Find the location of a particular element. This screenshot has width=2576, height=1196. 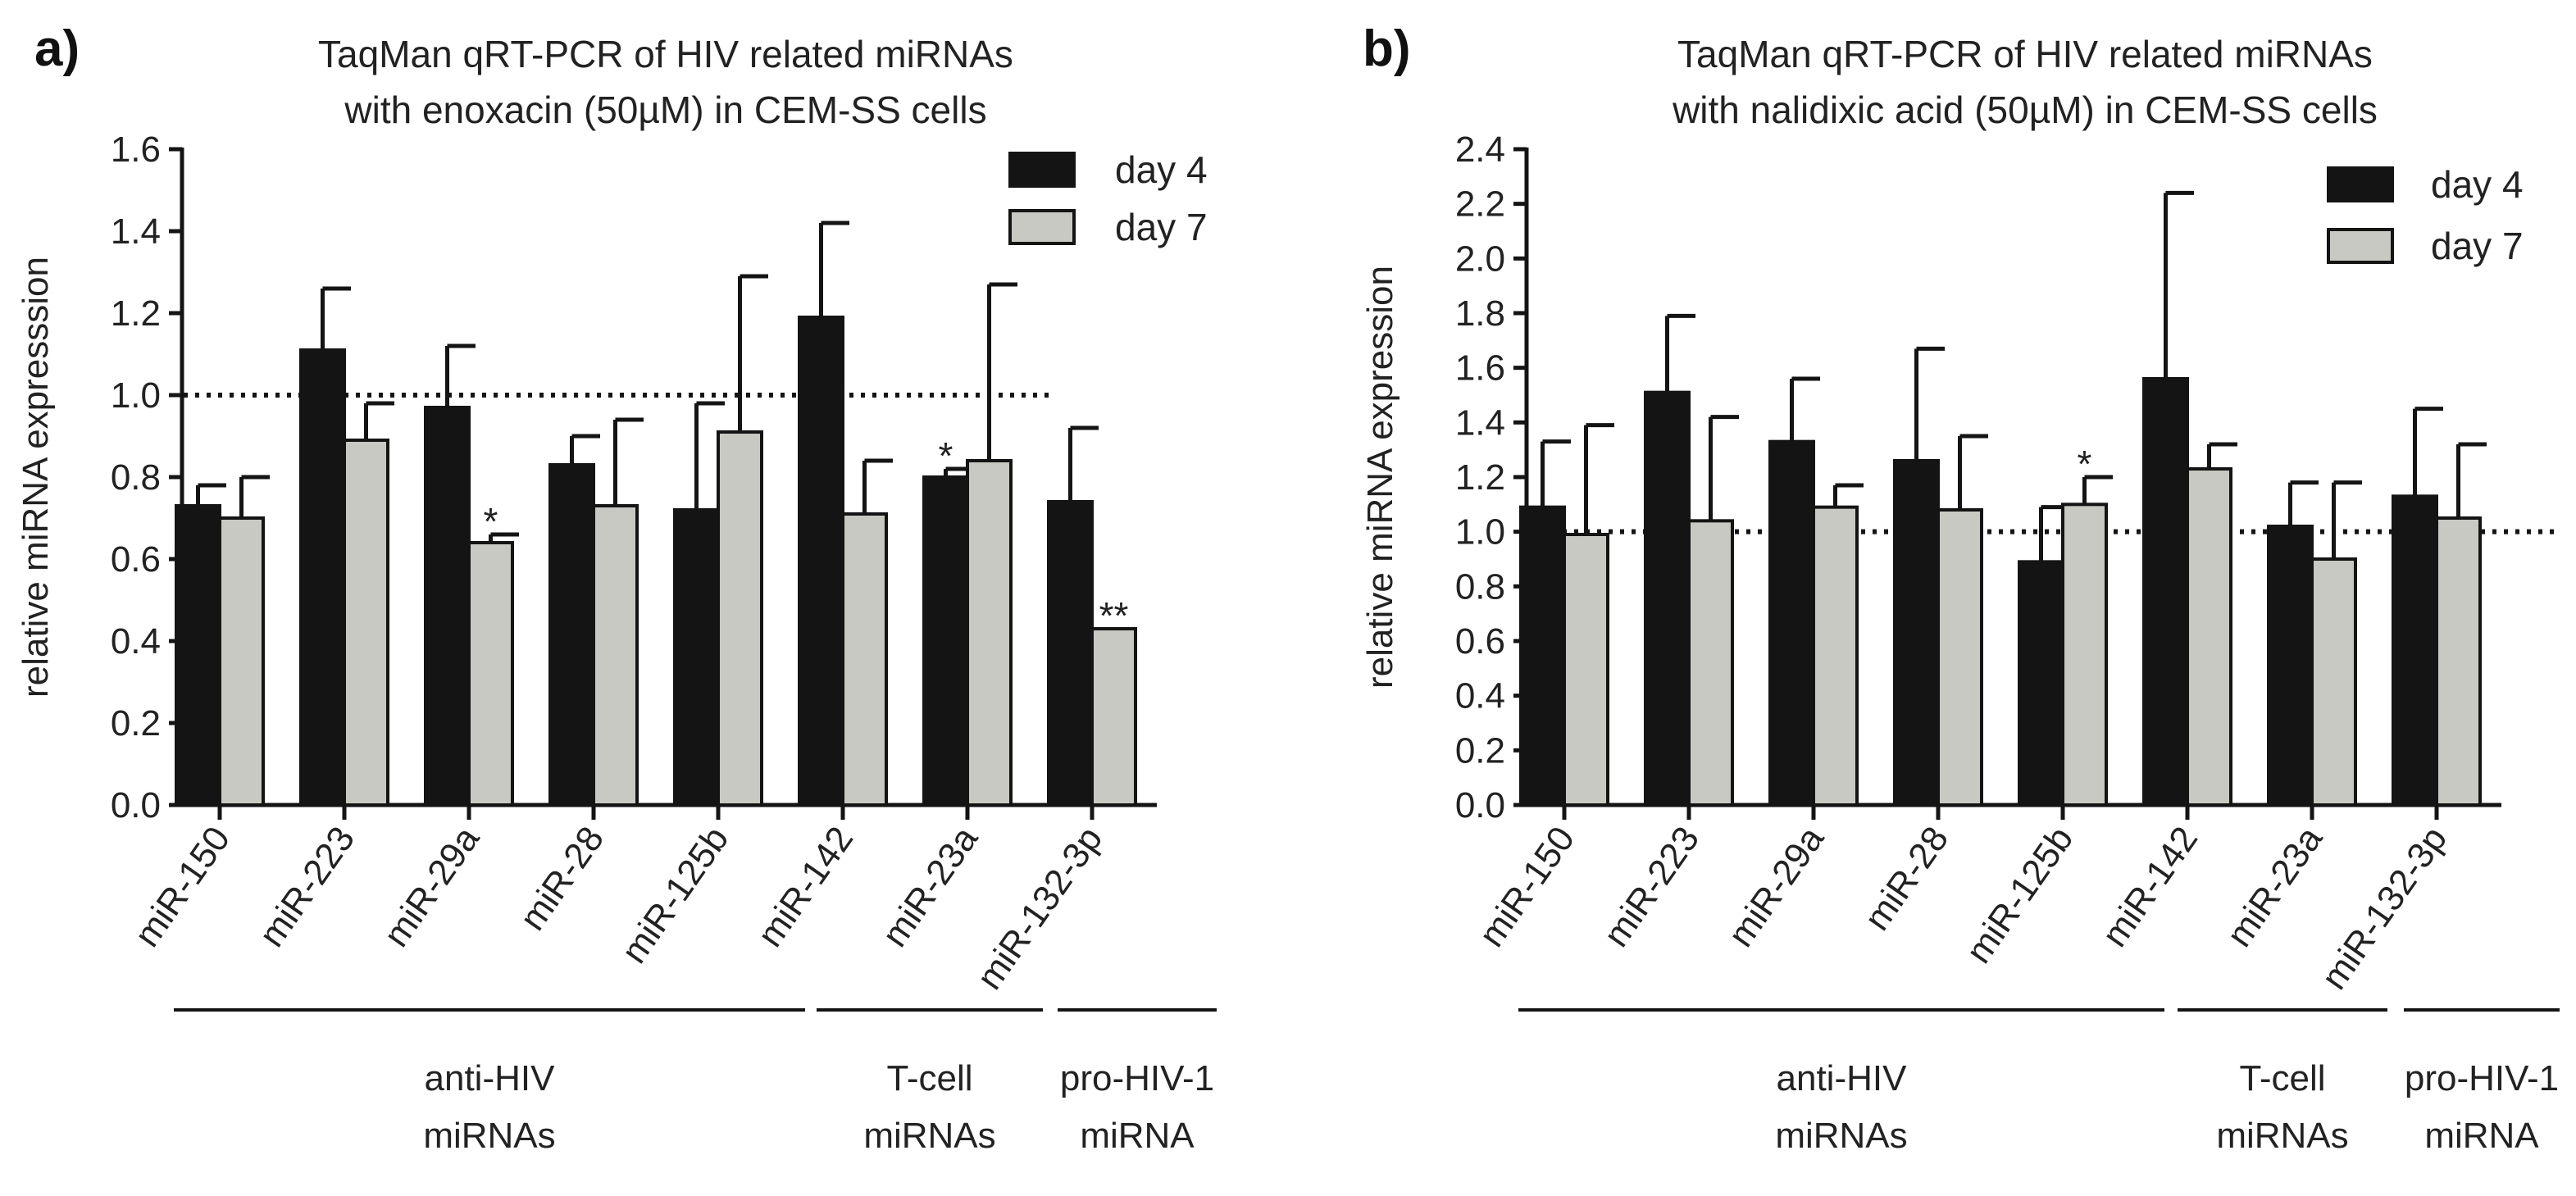

y-tick-label: 1.6 is located at coordinates (136, 150).